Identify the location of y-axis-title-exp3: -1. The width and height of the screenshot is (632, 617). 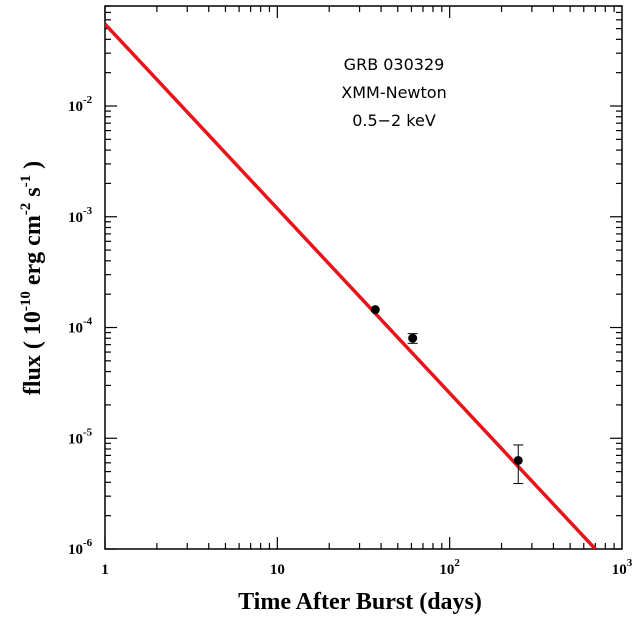
(26, 181).